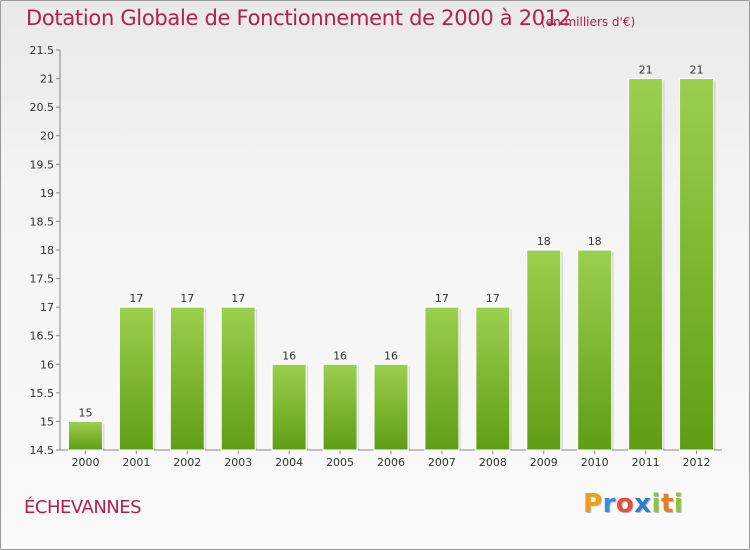 The height and width of the screenshot is (550, 750). What do you see at coordinates (697, 462) in the screenshot?
I see `x-tick-label: 2012` at bounding box center [697, 462].